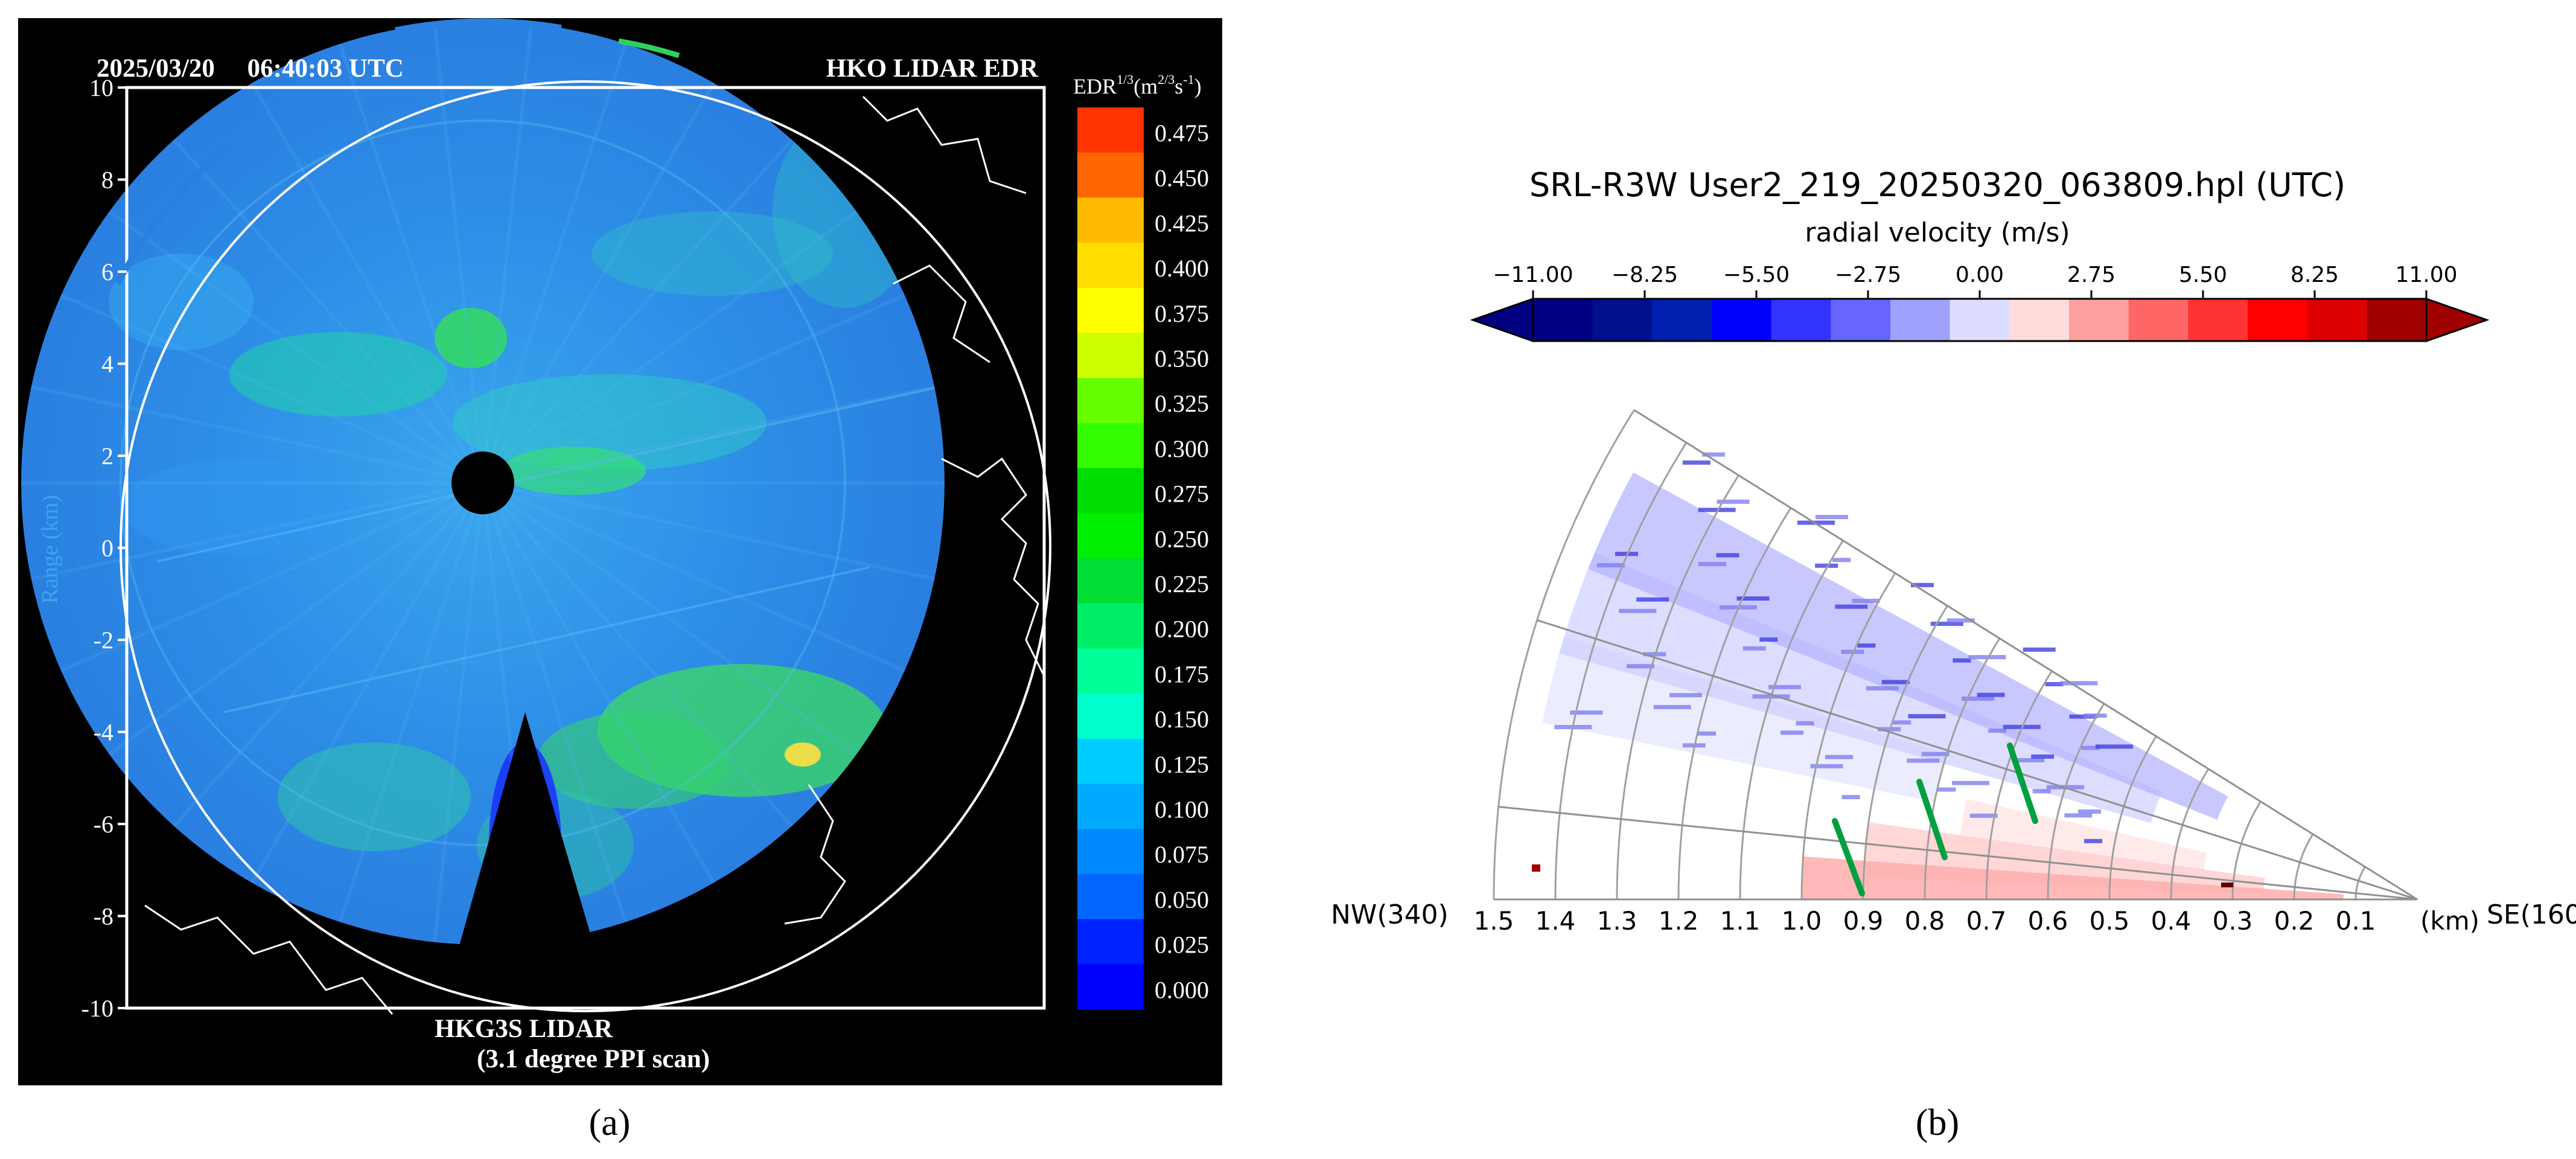 Image resolution: width=2576 pixels, height=1159 pixels. I want to click on velocity-colorbar-tick-label: 8.25, so click(2315, 275).